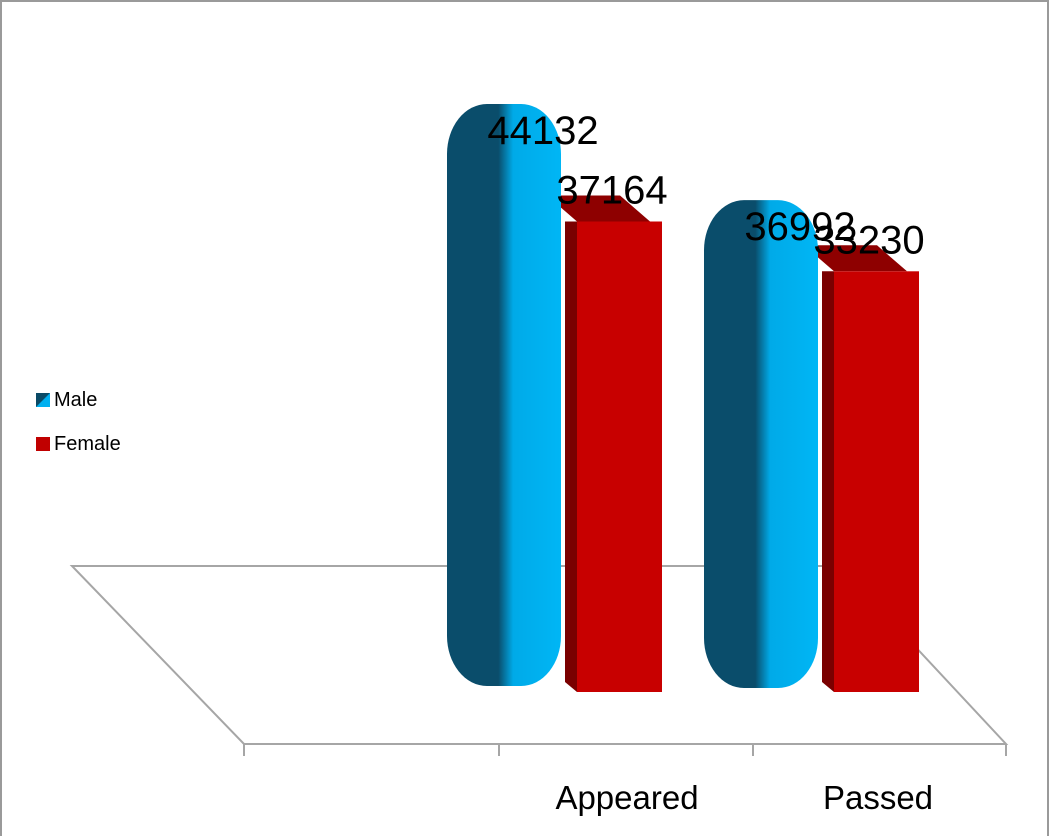 The image size is (1049, 836). Describe the element at coordinates (611, 190) in the screenshot. I see `data-label-female: 37164` at that location.